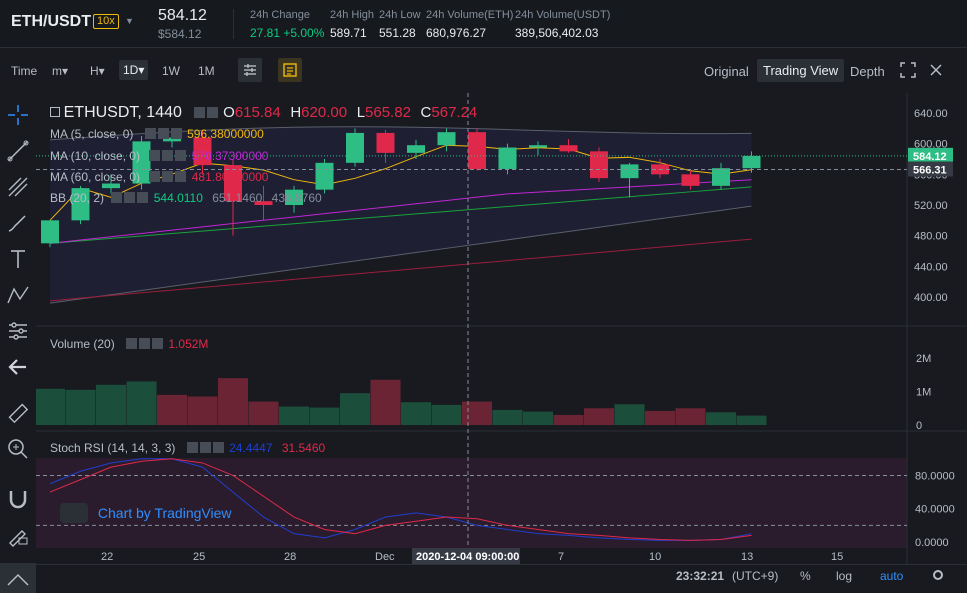 Image resolution: width=967 pixels, height=593 pixels. Describe the element at coordinates (18, 499) in the screenshot. I see `magnet-icon` at that location.